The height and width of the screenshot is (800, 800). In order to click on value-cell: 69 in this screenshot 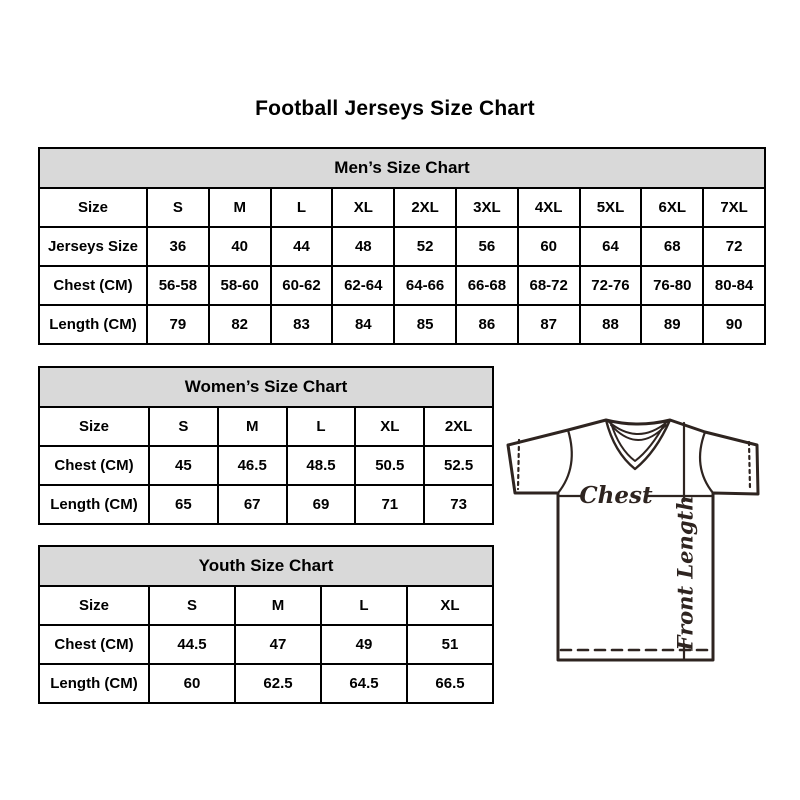, I will do `click(321, 504)`.